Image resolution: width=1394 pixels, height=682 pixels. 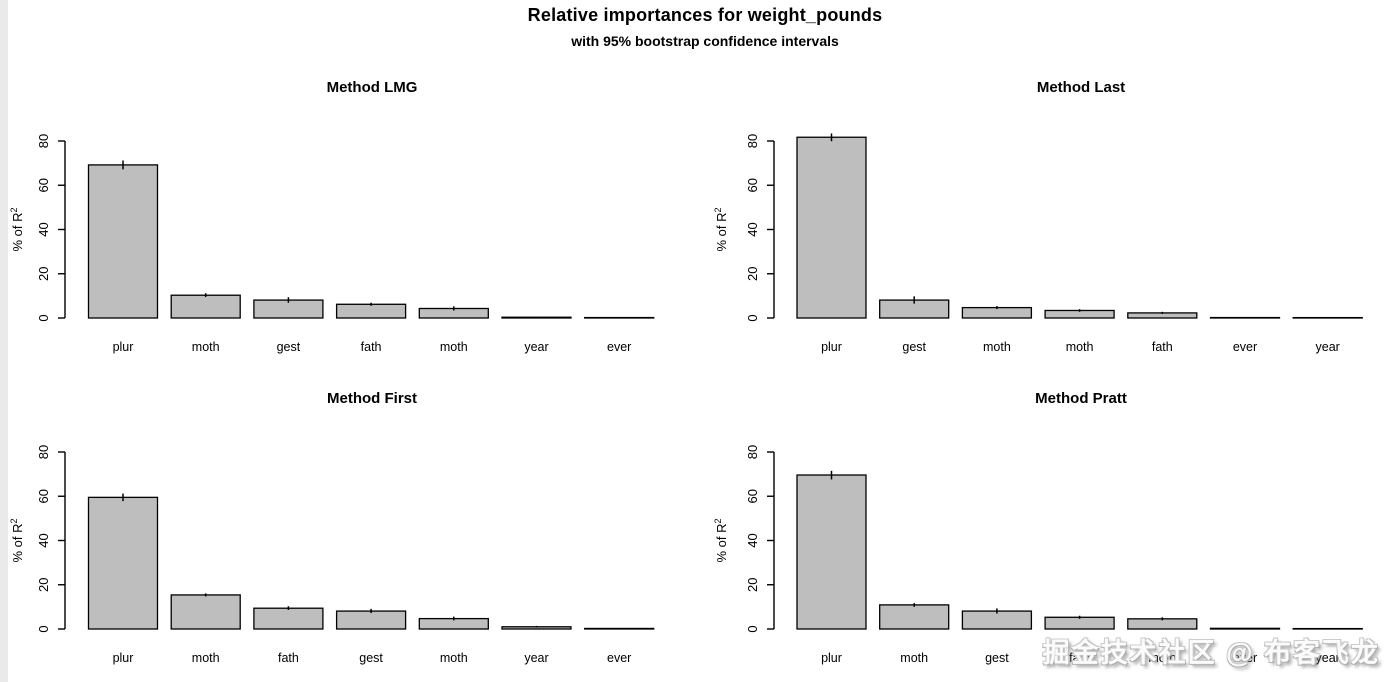 I want to click on chart-subtitle: with 95% bootstrap confidence intervals, so click(x=705, y=41).